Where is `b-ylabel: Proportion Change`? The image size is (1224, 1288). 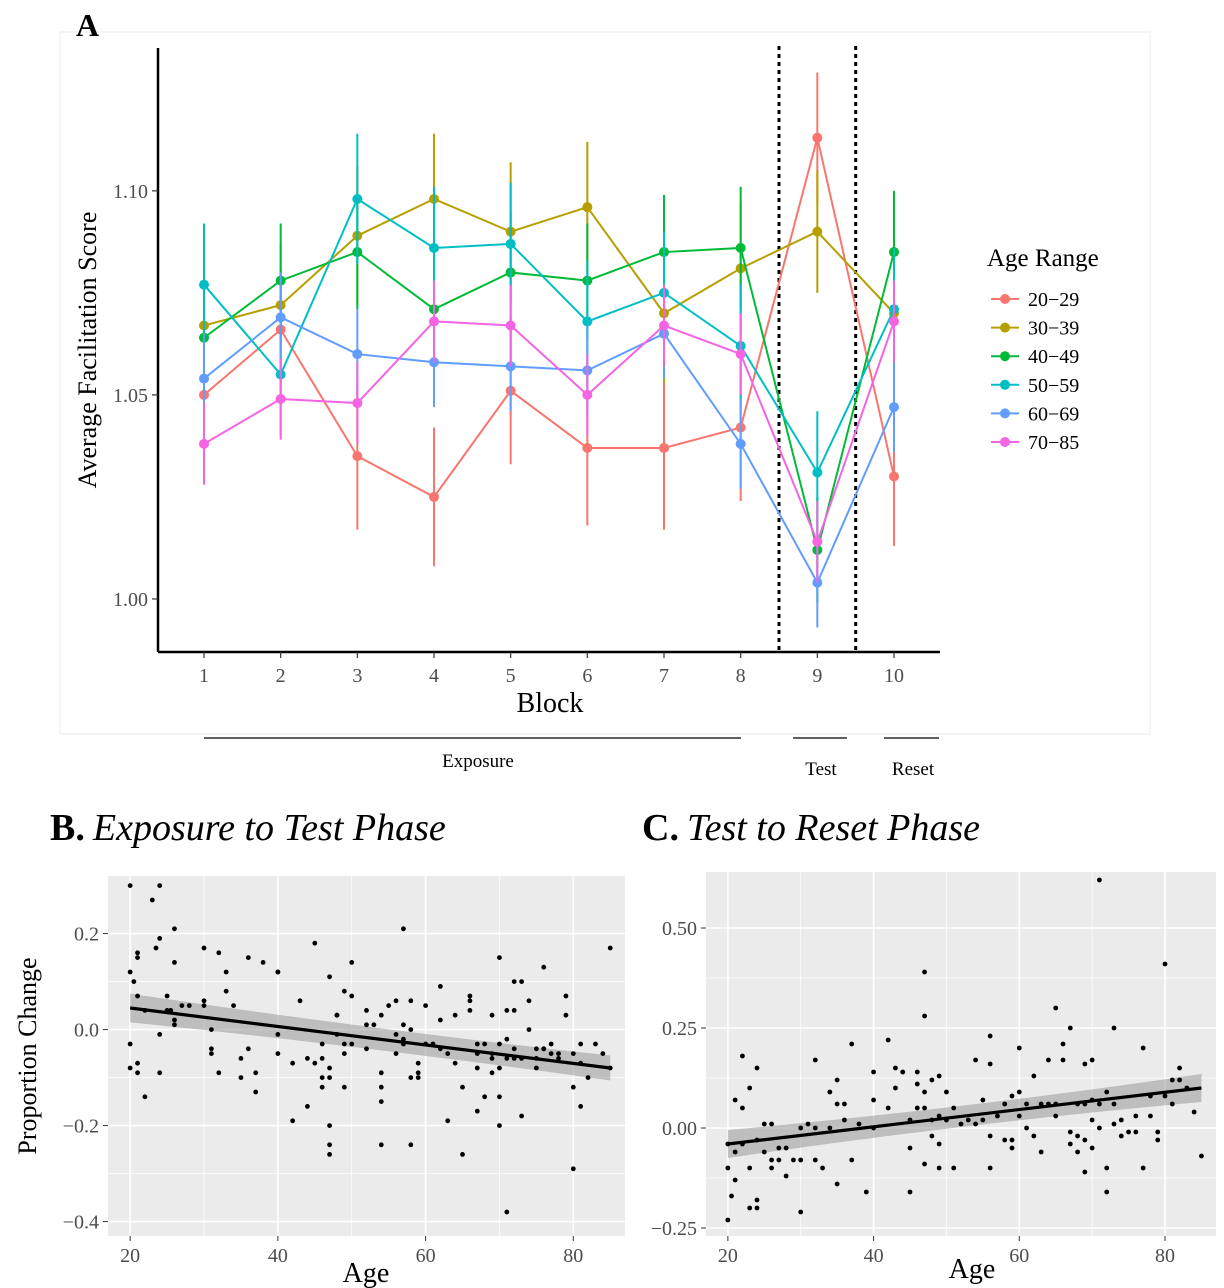 b-ylabel: Proportion Change is located at coordinates (27, 1055).